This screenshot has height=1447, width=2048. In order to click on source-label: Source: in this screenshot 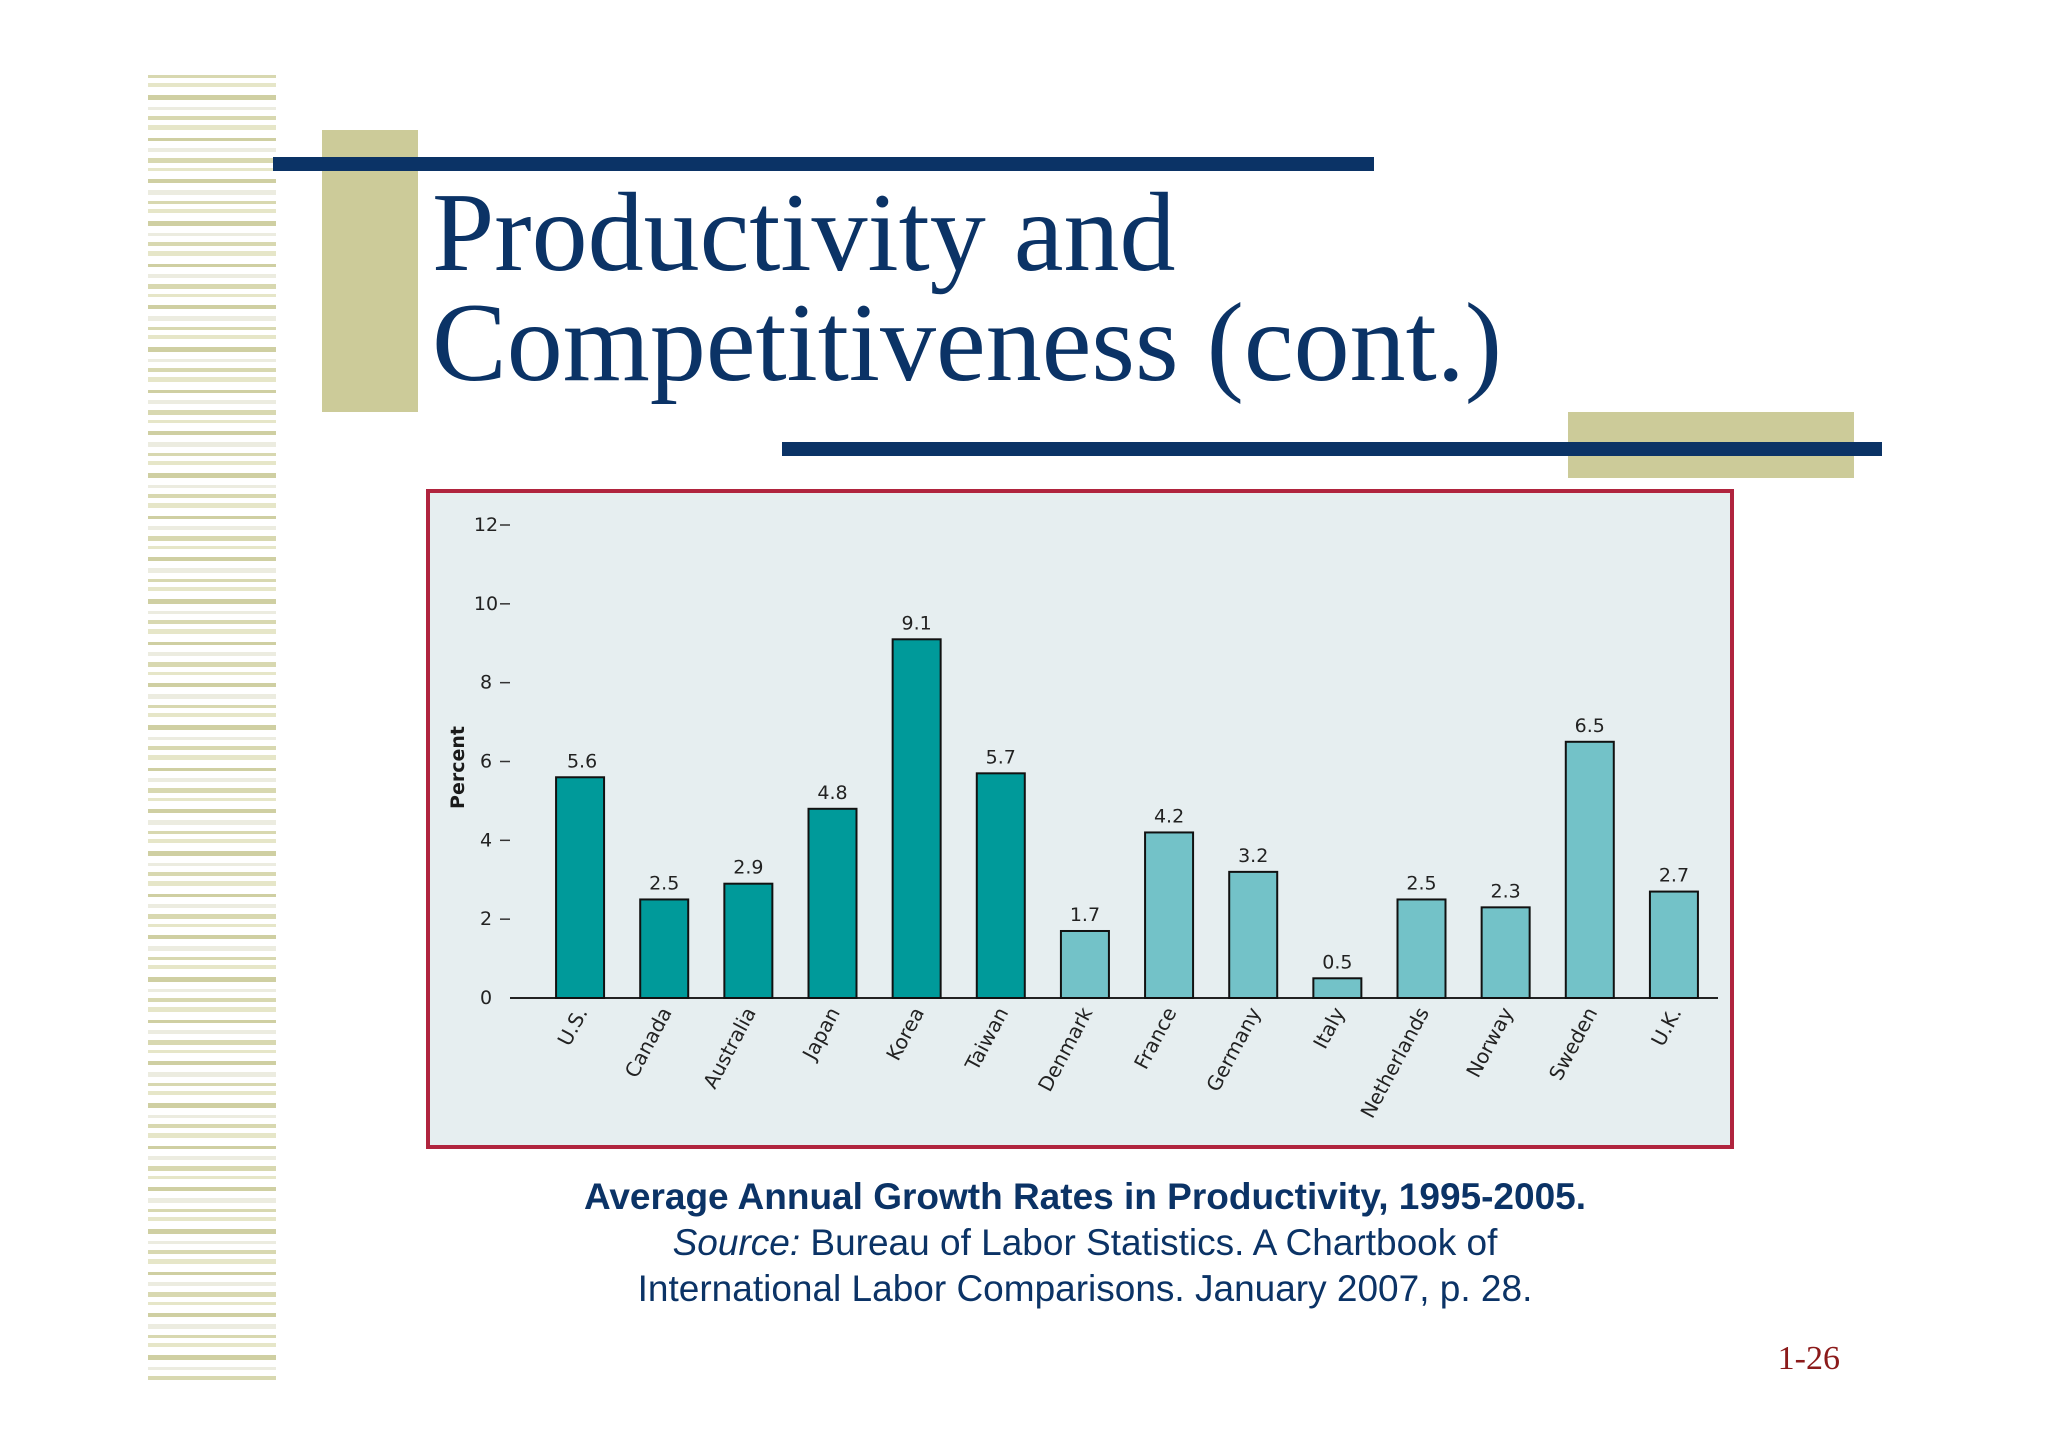, I will do `click(736, 1242)`.